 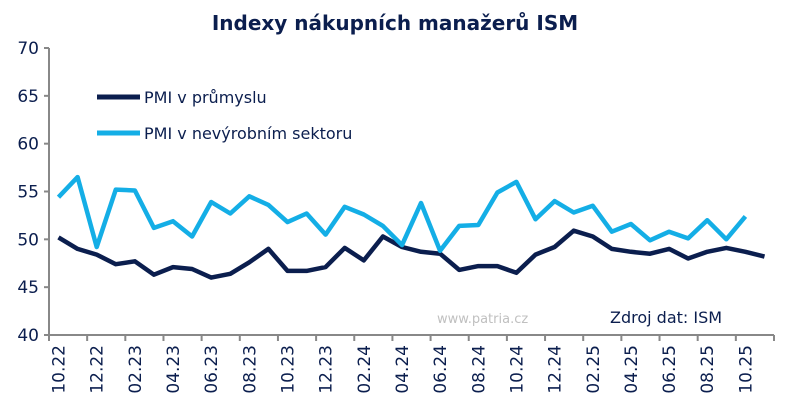 What do you see at coordinates (28, 240) in the screenshot?
I see `y-tick-label: 50` at bounding box center [28, 240].